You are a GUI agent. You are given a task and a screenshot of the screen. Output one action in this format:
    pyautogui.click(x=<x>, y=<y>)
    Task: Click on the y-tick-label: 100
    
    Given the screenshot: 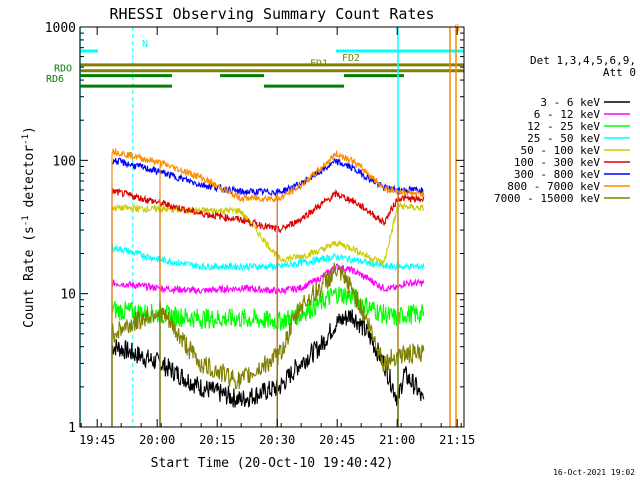 What is the action you would take?
    pyautogui.click(x=64, y=161)
    